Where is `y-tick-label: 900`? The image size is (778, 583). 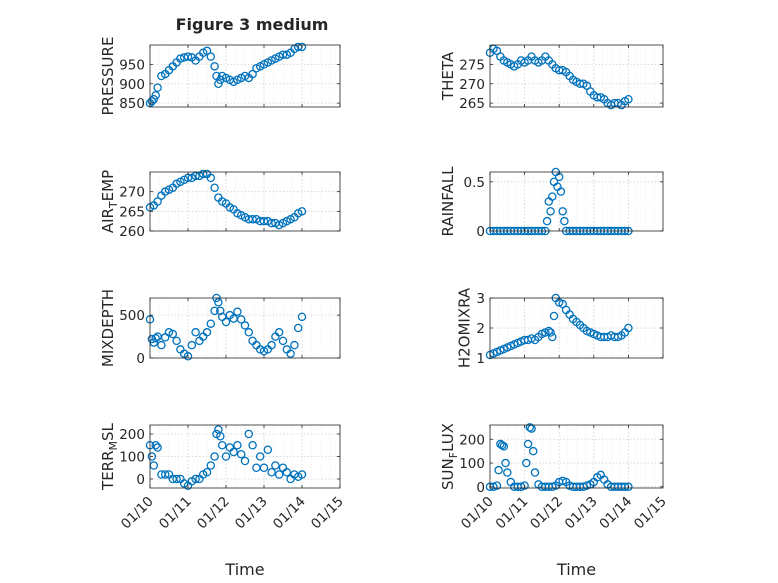
y-tick-label: 900 is located at coordinates (132, 85).